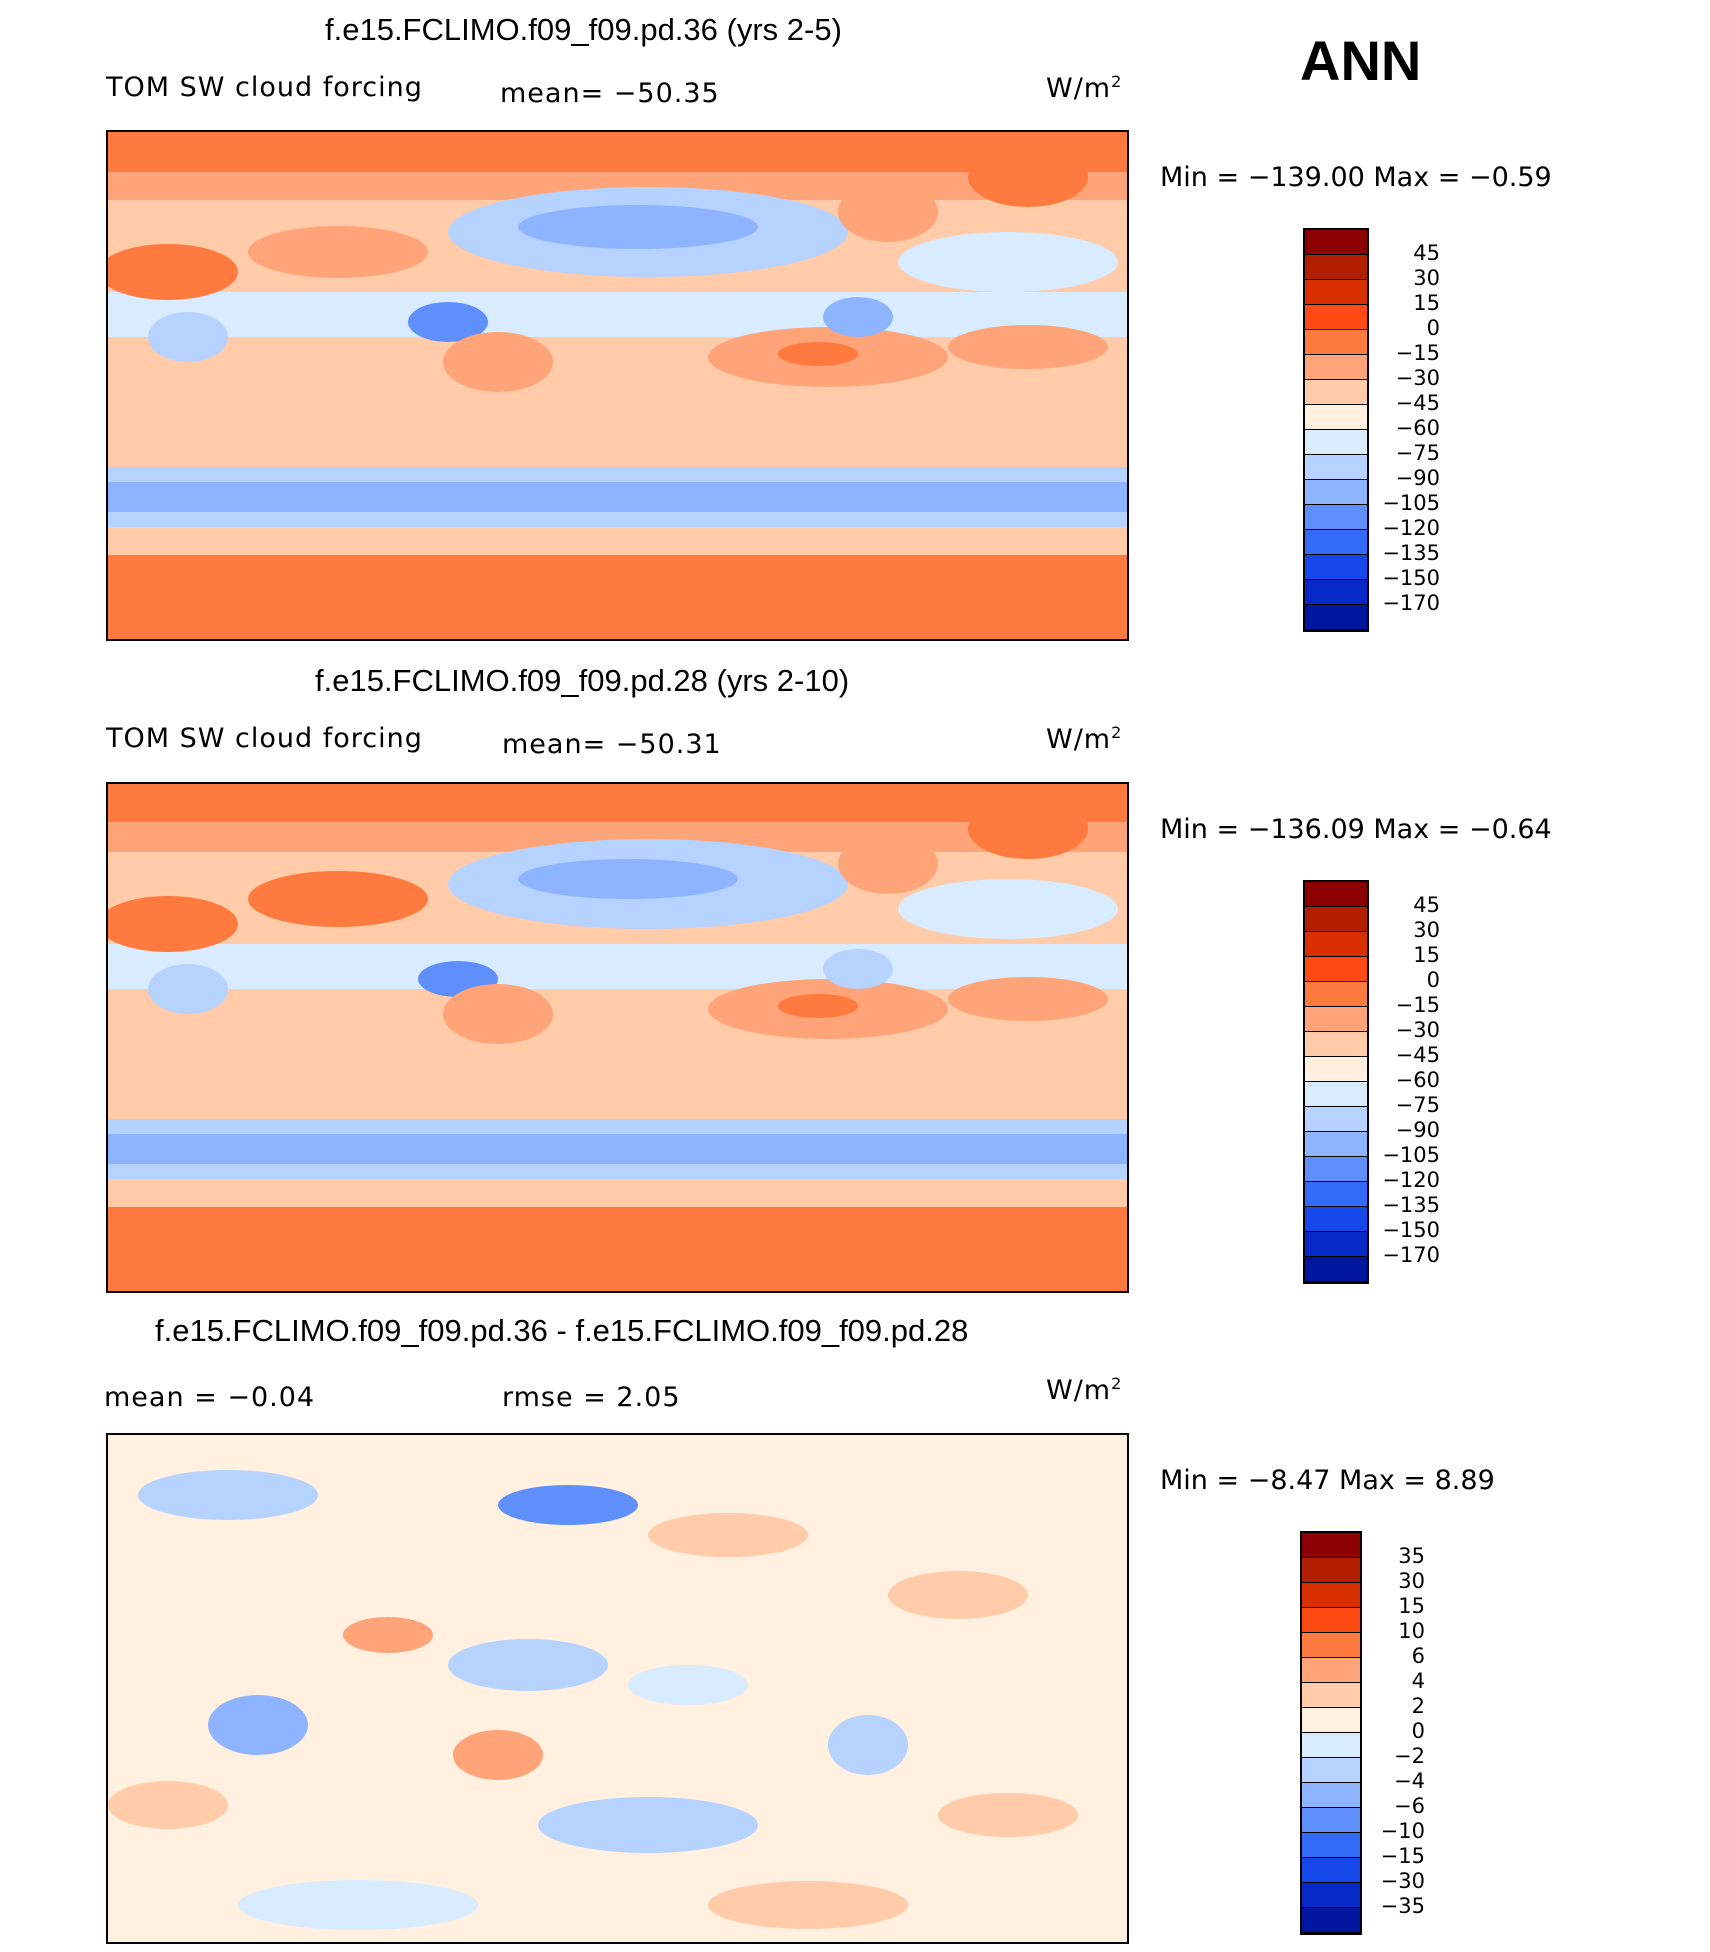 This screenshot has width=1710, height=1952. What do you see at coordinates (1409, 1756) in the screenshot?
I see `colorbar-tick-label: −2` at bounding box center [1409, 1756].